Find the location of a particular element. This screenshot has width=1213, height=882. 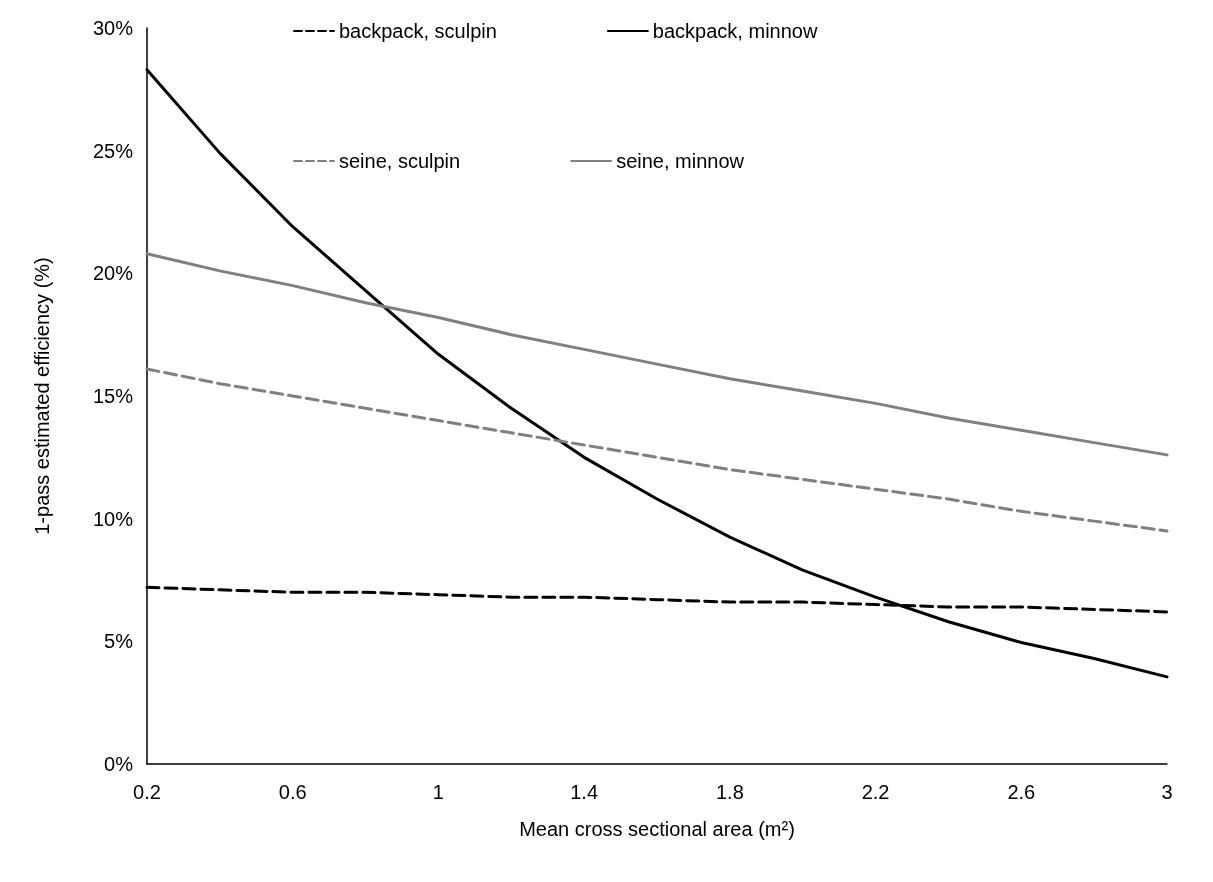

x-tick-label: 0.2 is located at coordinates (147, 792).